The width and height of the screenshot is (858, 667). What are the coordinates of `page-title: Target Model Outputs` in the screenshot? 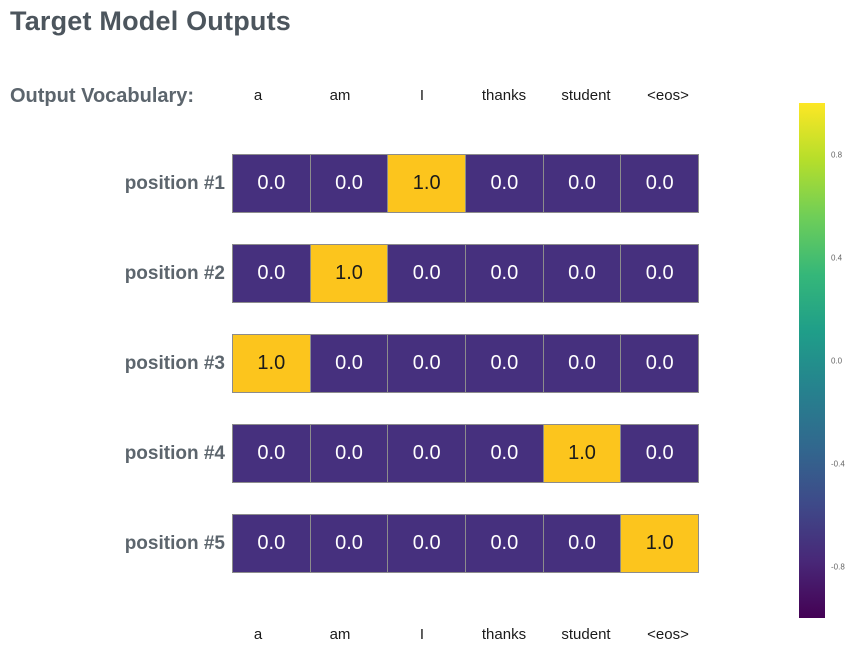 It's located at (150, 21).